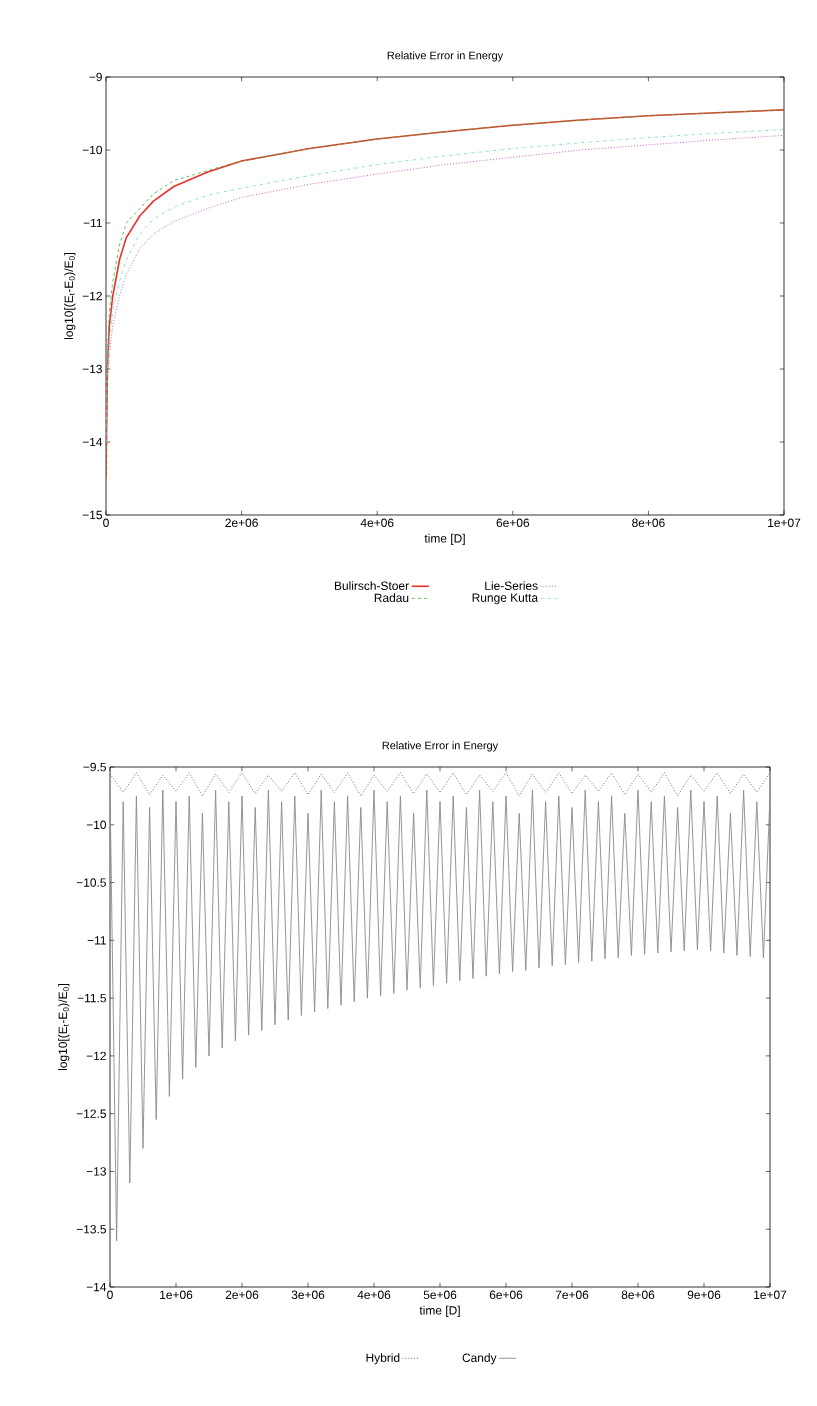 Image resolution: width=817 pixels, height=1406 pixels. What do you see at coordinates (95, 77) in the screenshot?
I see `y-tick-label: −9` at bounding box center [95, 77].